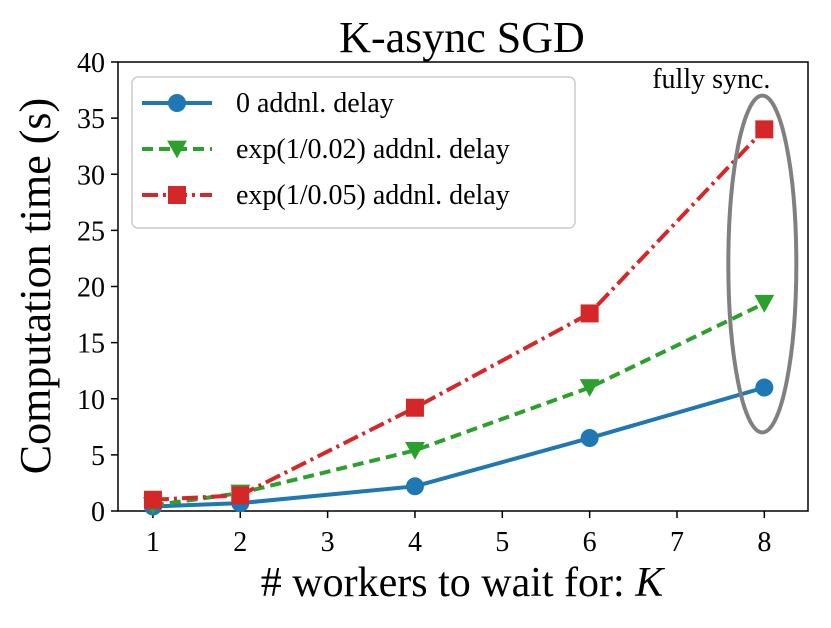 The height and width of the screenshot is (628, 831). I want to click on x-tick-label: 1, so click(153, 542).